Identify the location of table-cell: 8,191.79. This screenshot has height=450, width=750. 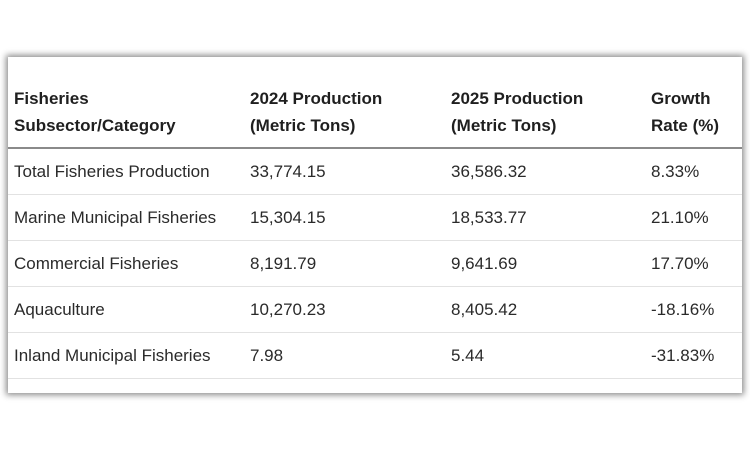
(344, 263).